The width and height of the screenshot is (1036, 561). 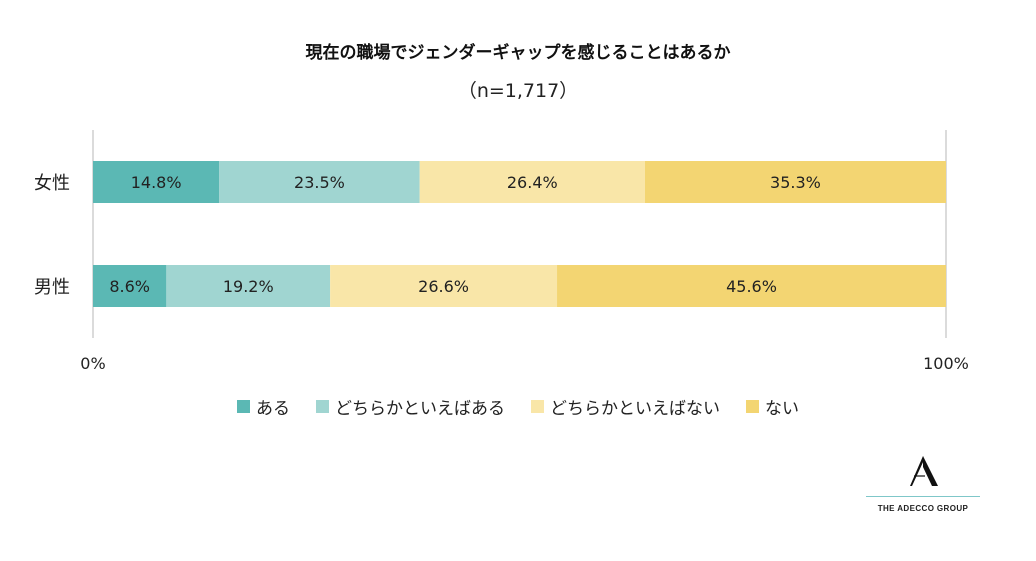 What do you see at coordinates (924, 471) in the screenshot?
I see `adecco-a-mark` at bounding box center [924, 471].